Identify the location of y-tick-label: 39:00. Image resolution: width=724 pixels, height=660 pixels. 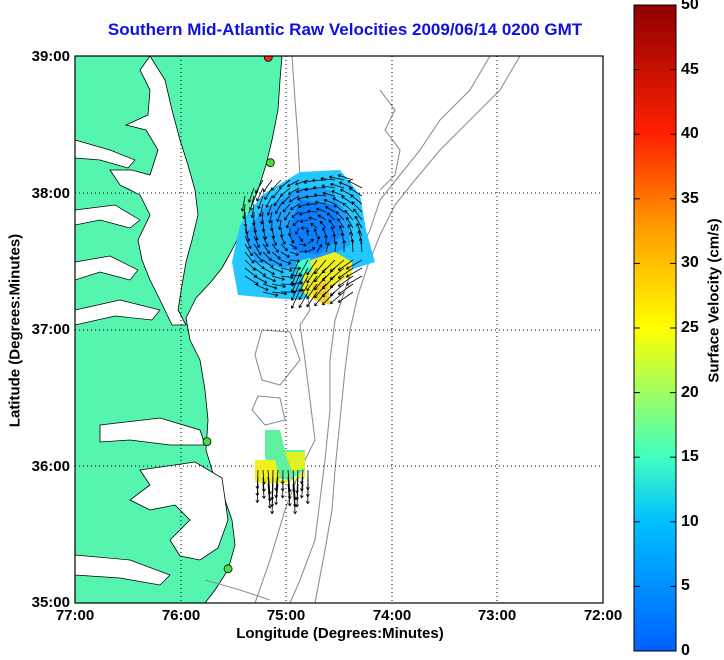
(50, 56).